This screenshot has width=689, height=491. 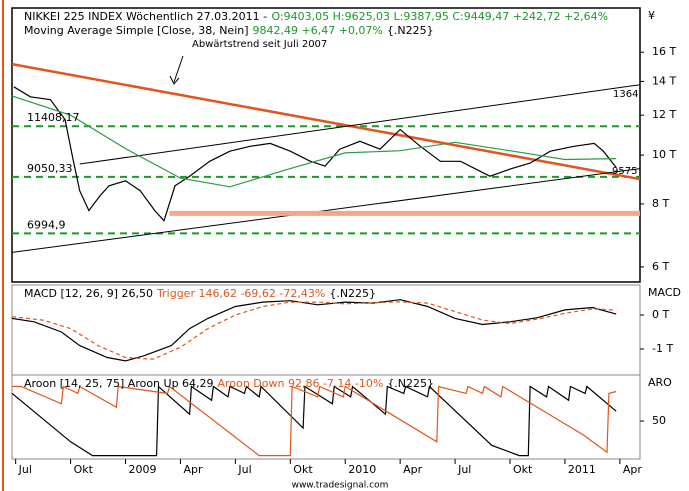 I want to click on y-axis-label: ¥, so click(x=651, y=15).